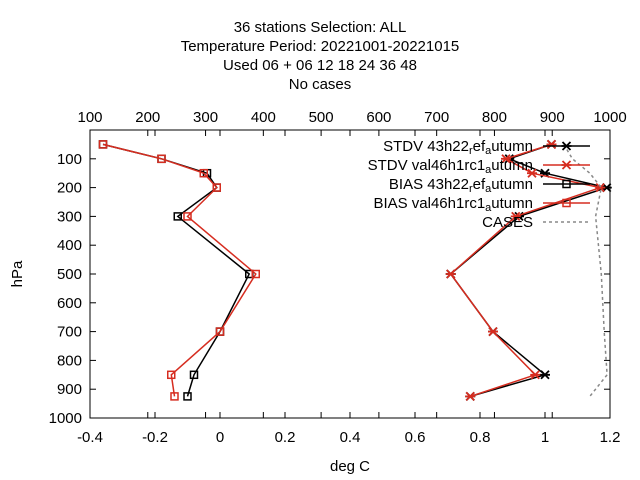 The image size is (640, 480). What do you see at coordinates (507, 222) in the screenshot?
I see `legend-label-5: CASES` at bounding box center [507, 222].